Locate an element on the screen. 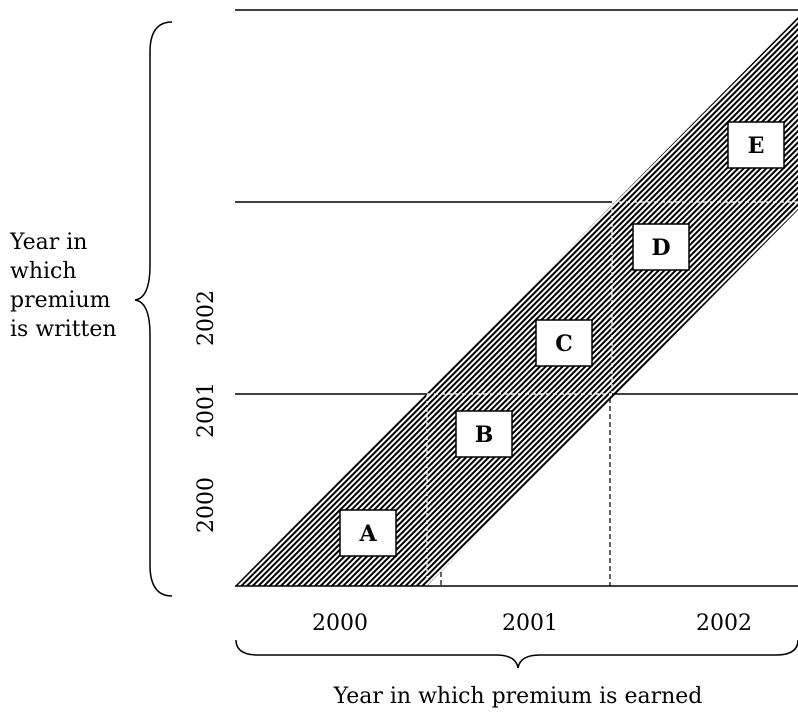 The image size is (798, 714). left-brace is located at coordinates (153, 309).